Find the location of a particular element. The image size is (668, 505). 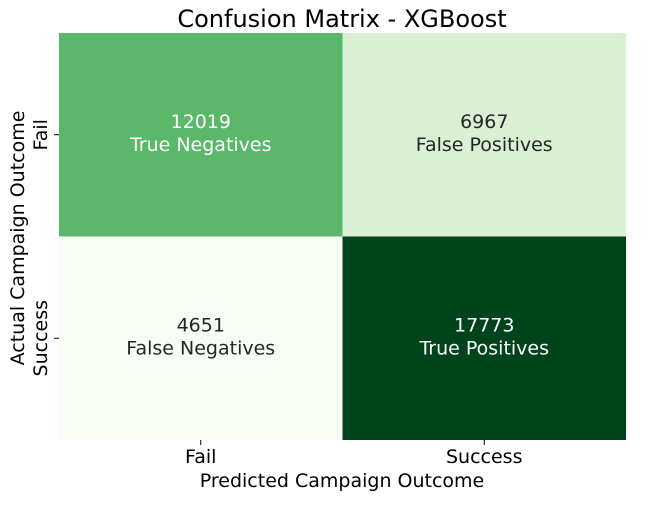

cell-success-success-label: True Positives is located at coordinates (483, 348).